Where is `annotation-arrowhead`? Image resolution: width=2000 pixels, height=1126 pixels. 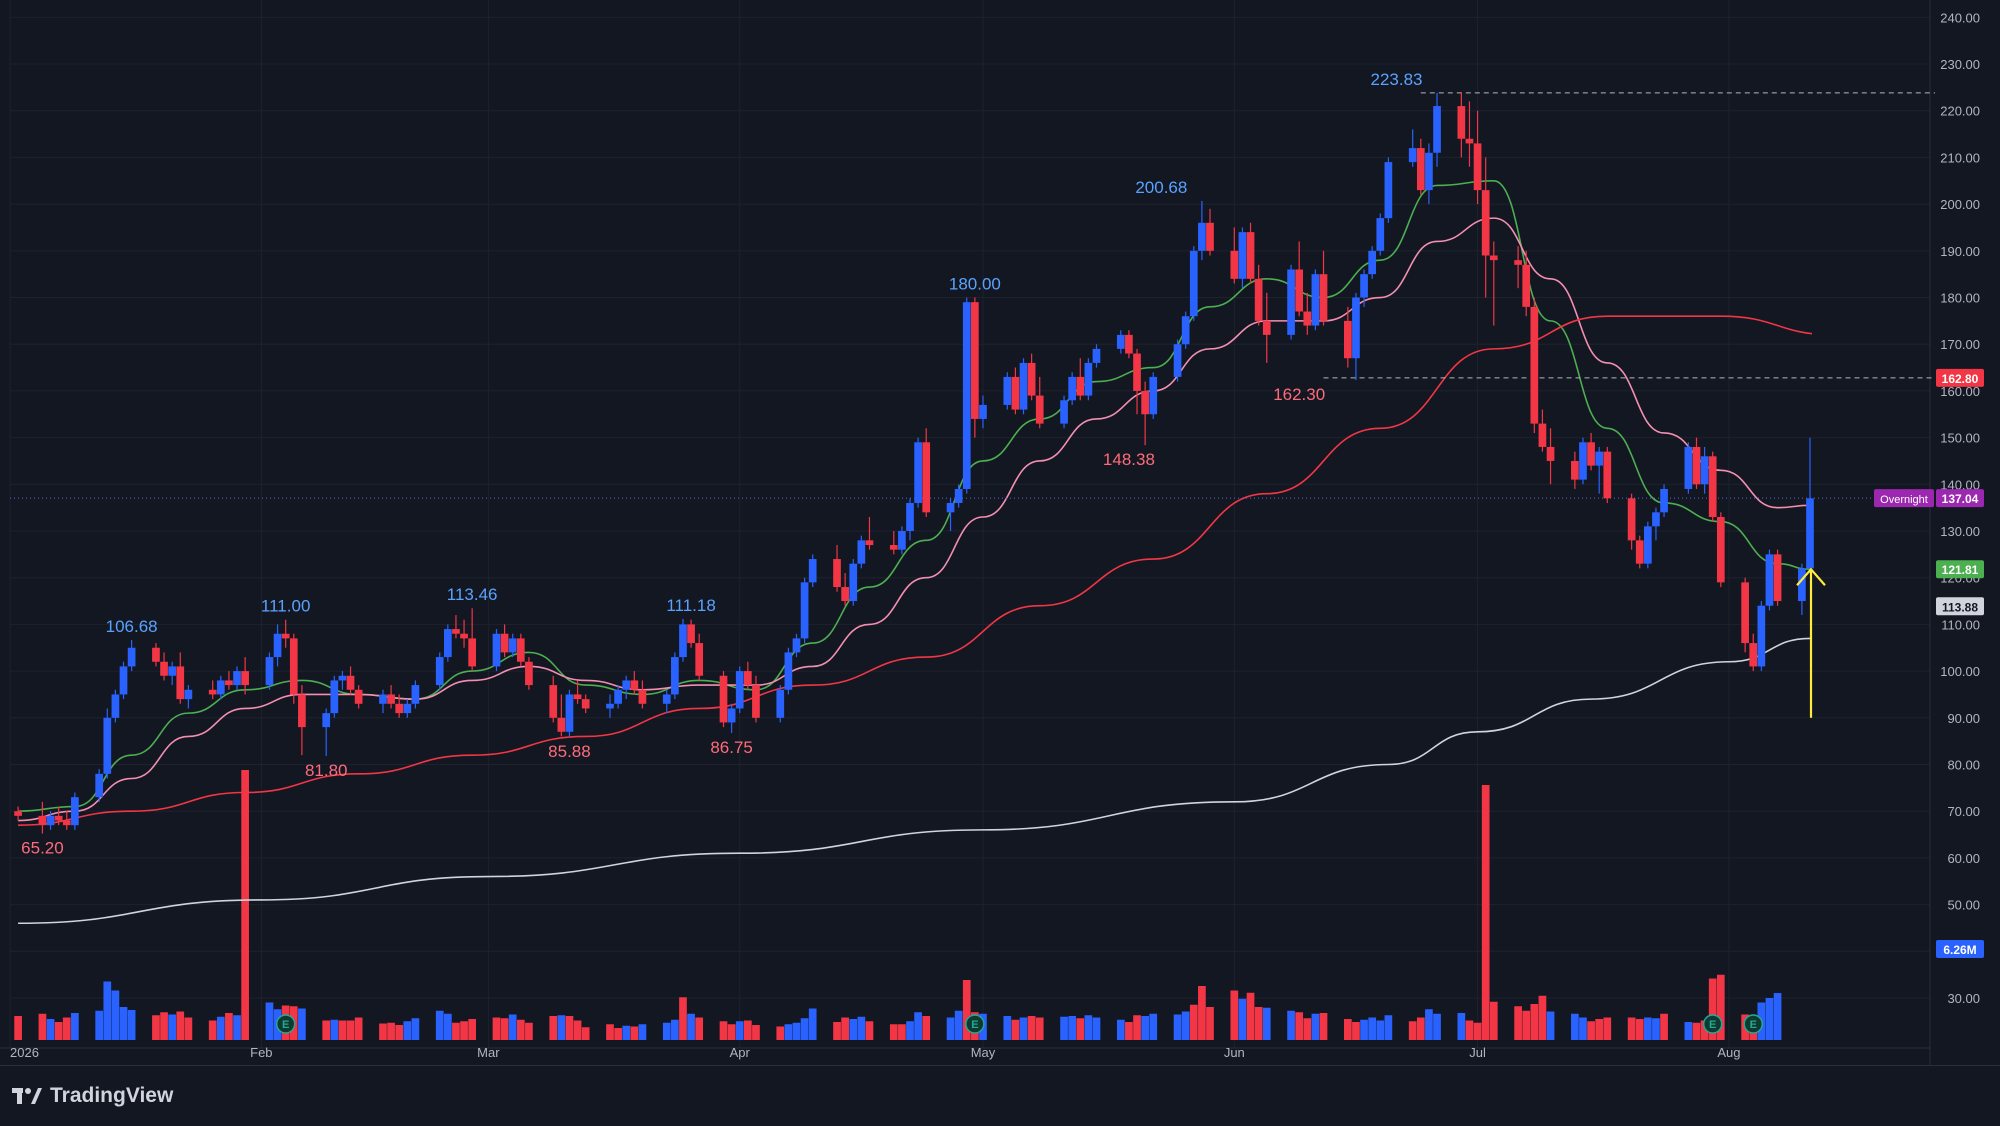
annotation-arrowhead is located at coordinates (1811, 576).